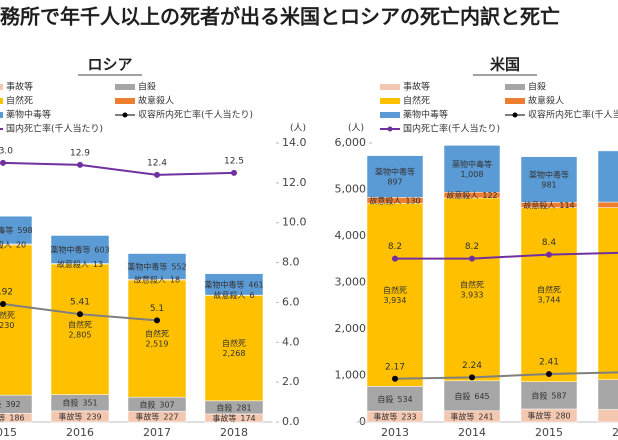  I want to click on bar-label-value: 241, so click(485, 416).